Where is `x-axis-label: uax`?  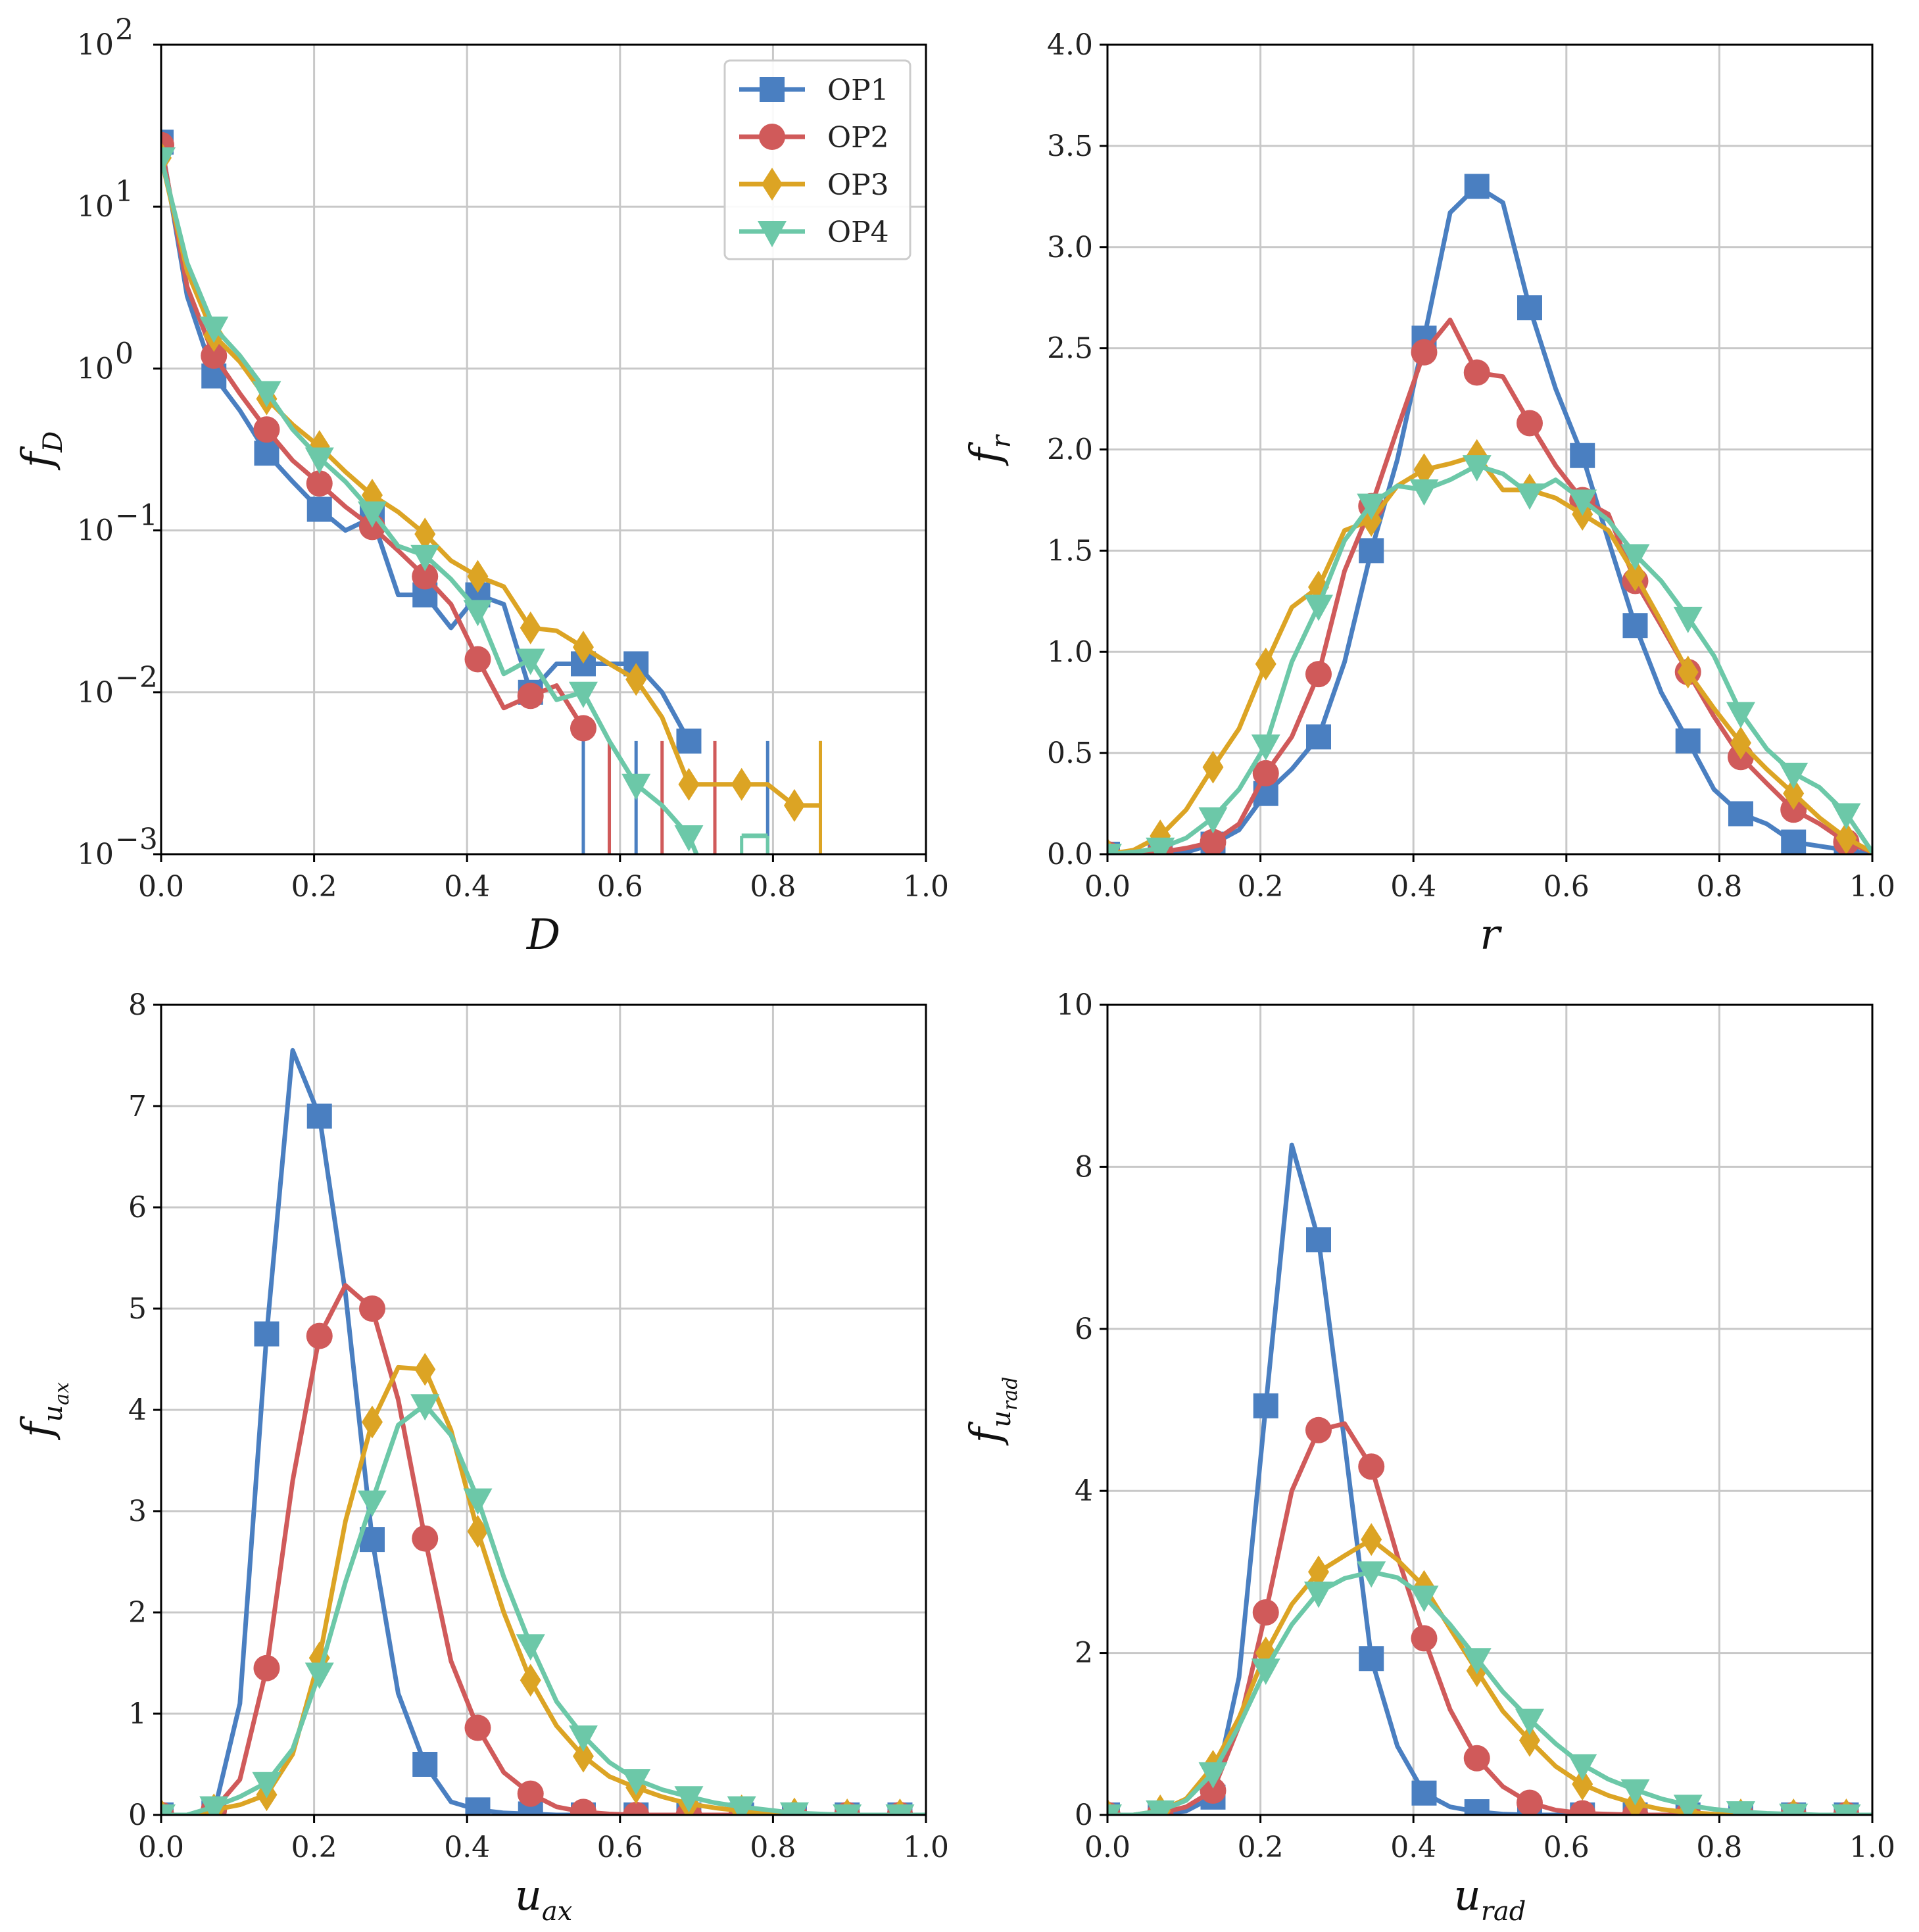 x-axis-label: uax is located at coordinates (544, 1899).